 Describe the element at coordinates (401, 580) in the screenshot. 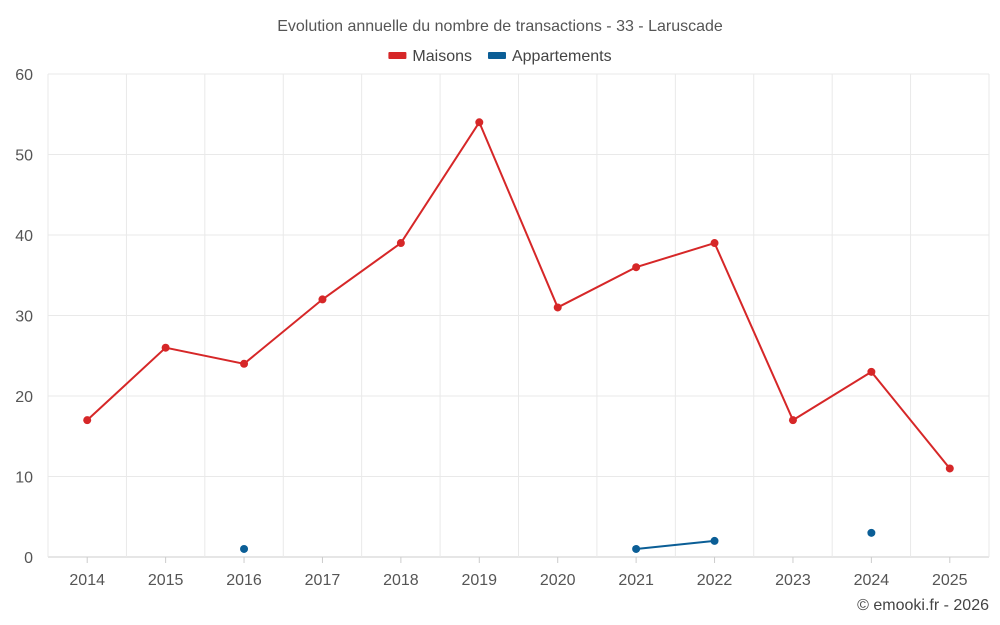

I see `x-tick-label: 2018` at that location.